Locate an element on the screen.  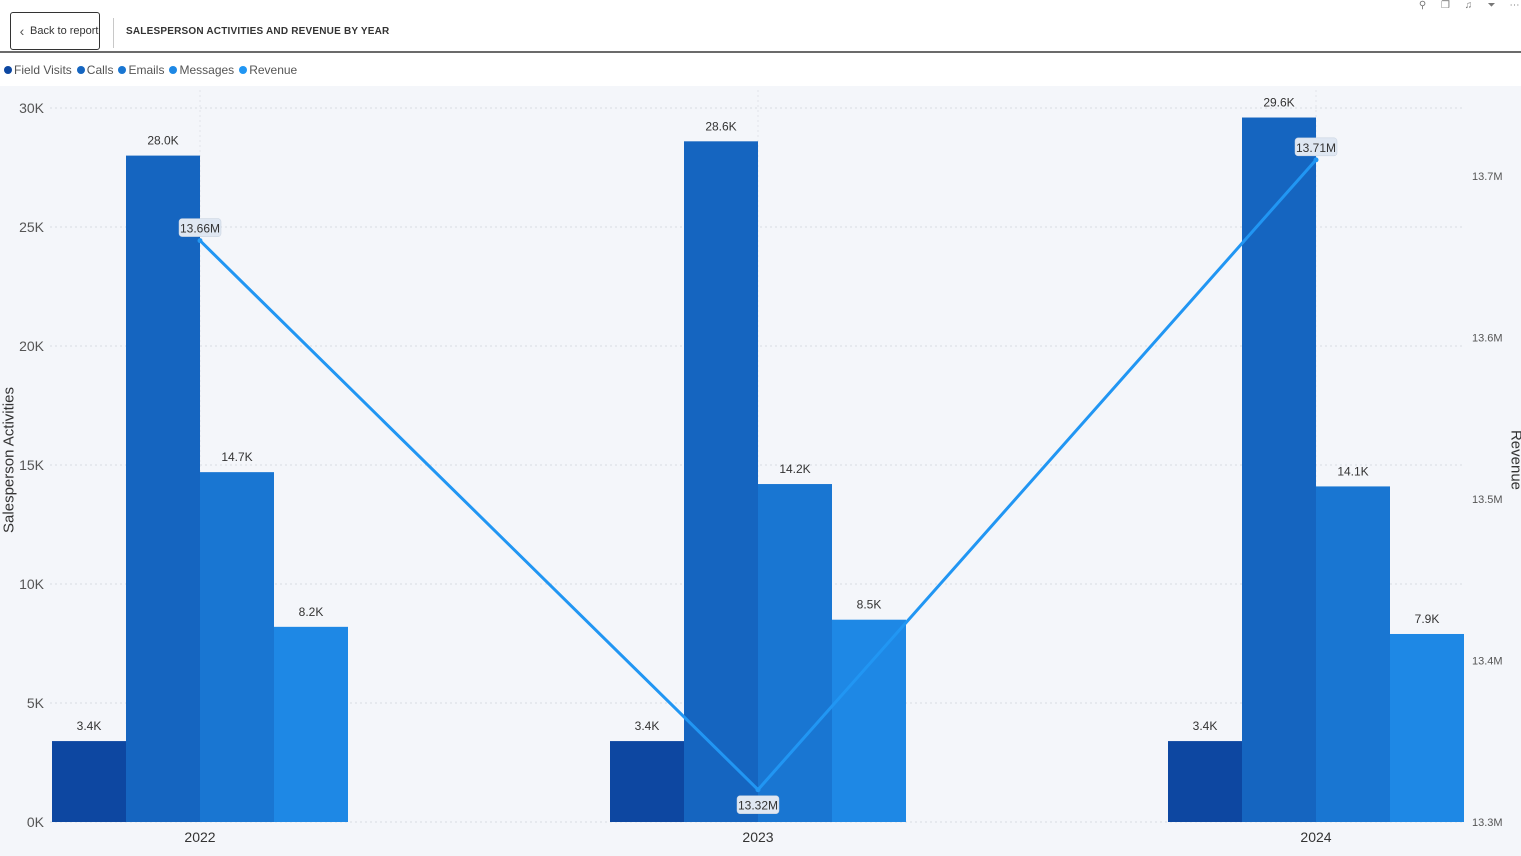
y2-tick-label: 13.3M is located at coordinates (1487, 823).